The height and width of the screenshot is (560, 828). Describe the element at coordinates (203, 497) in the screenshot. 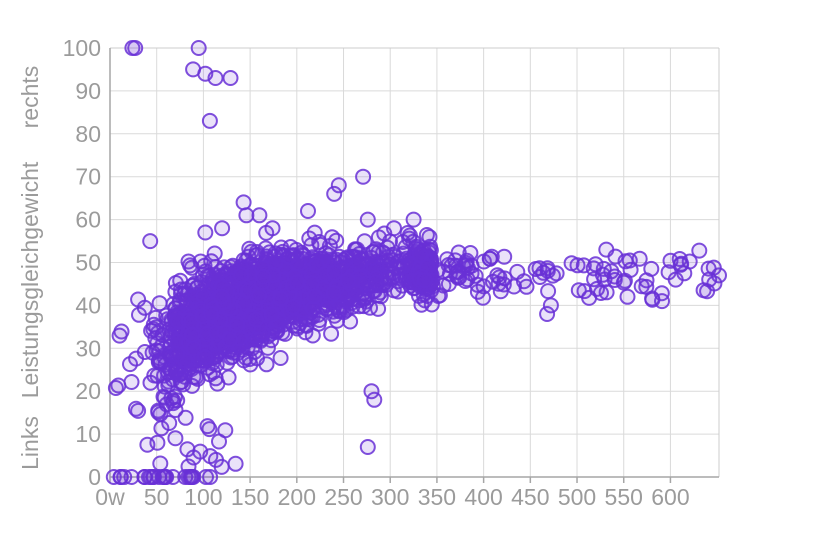

I see `x-tick-label: 100` at that location.